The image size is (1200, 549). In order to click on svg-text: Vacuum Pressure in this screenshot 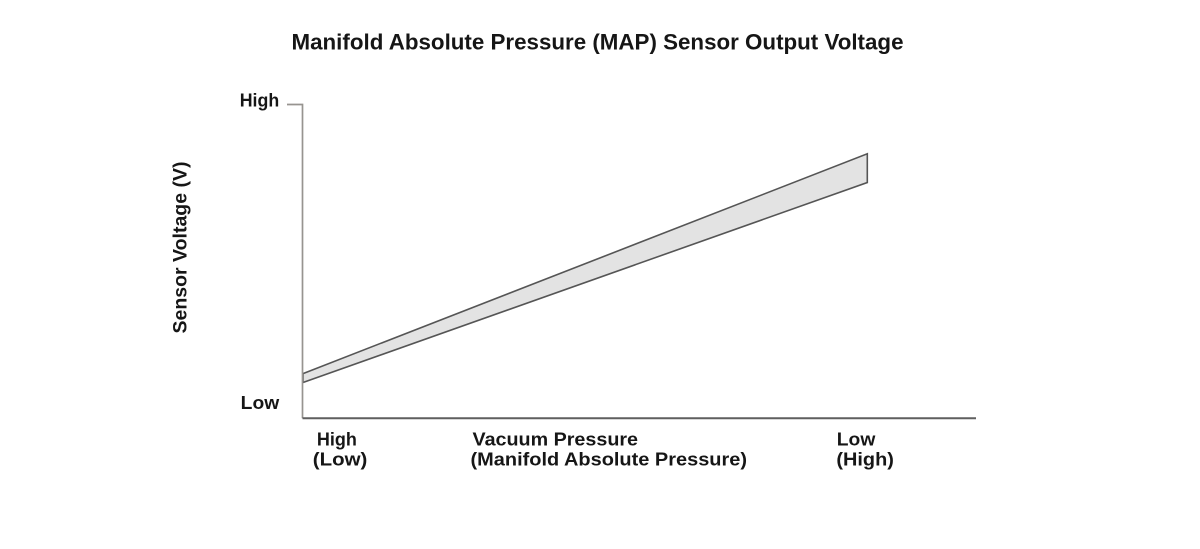, I will do `click(556, 438)`.